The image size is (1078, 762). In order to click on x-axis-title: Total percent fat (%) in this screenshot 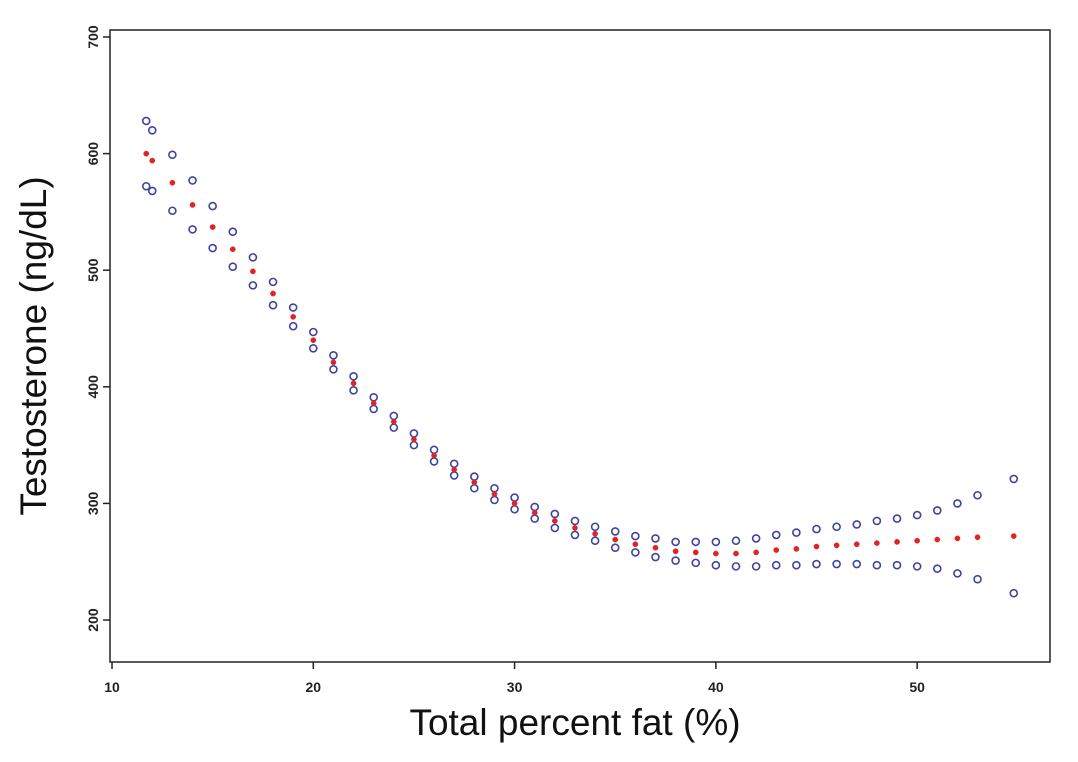, I will do `click(574, 722)`.